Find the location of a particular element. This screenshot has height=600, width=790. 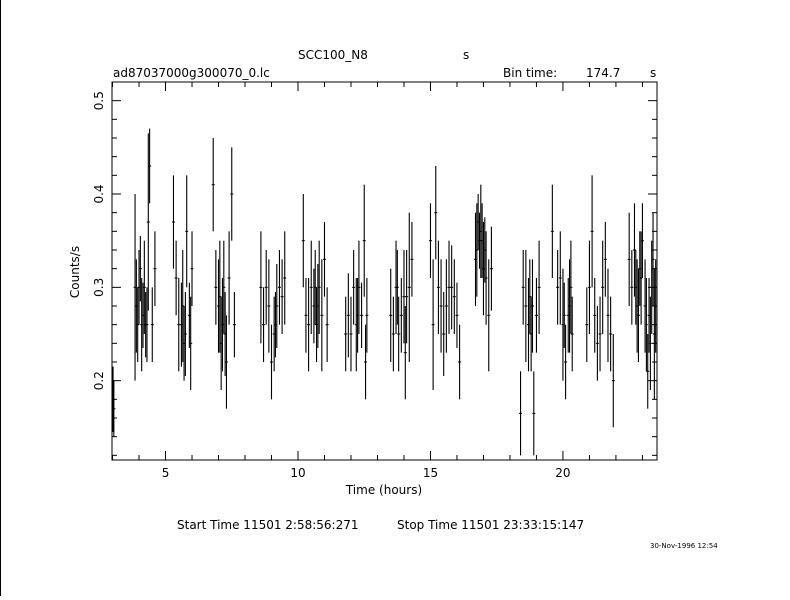

filename-label: ad87037000g300070_0.lc is located at coordinates (191, 73).